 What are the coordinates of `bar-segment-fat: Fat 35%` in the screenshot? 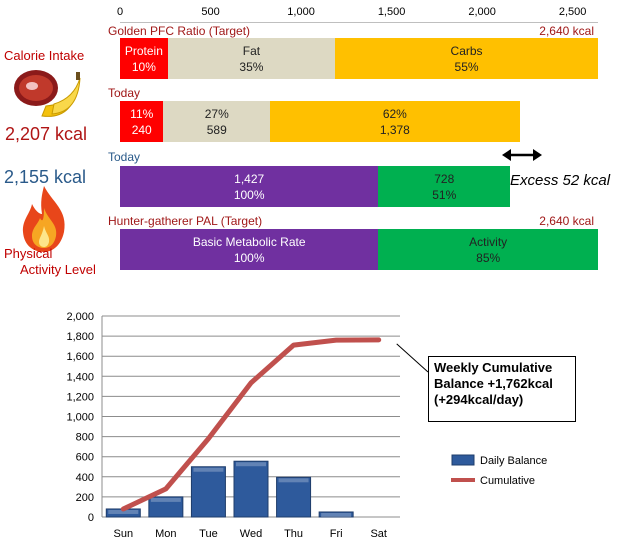 It's located at (251, 58).